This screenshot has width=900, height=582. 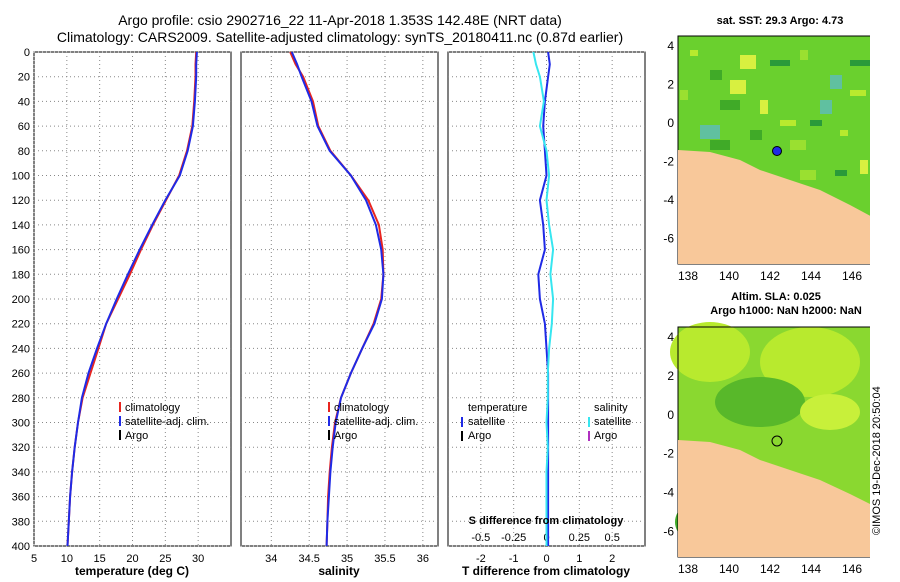 What do you see at coordinates (486, 422) in the screenshot?
I see `legend-t-satellite: satellite` at bounding box center [486, 422].